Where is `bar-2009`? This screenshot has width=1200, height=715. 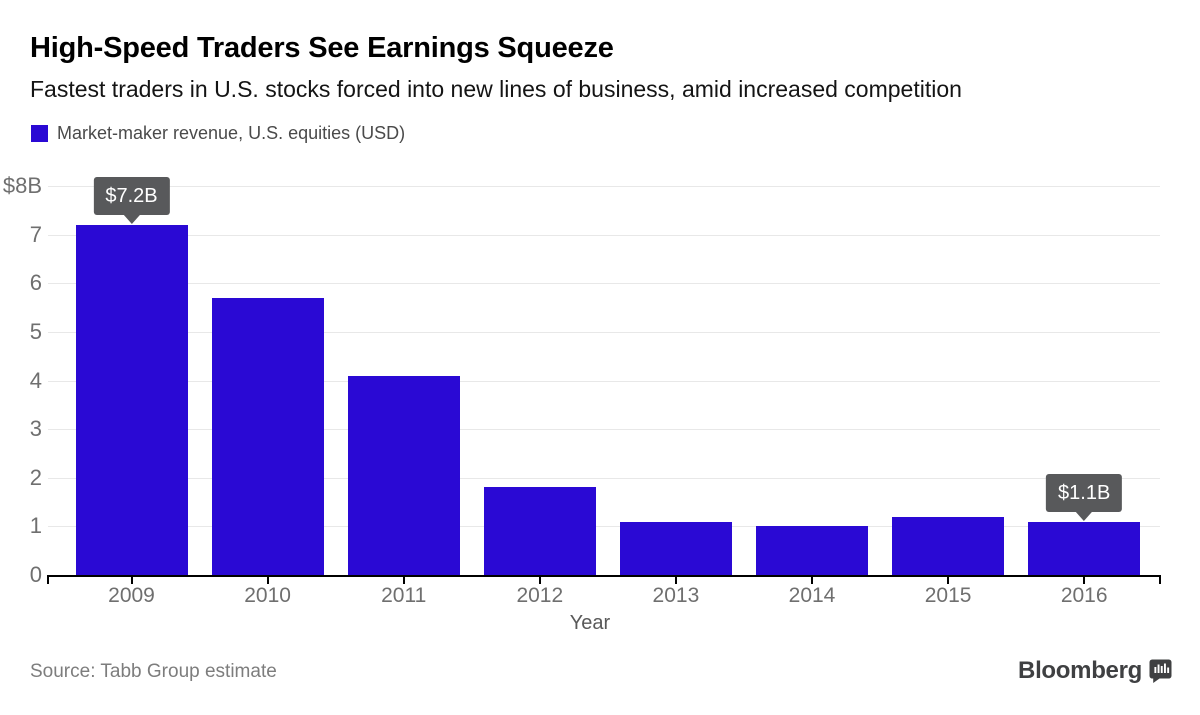 bar-2009 is located at coordinates (131, 399).